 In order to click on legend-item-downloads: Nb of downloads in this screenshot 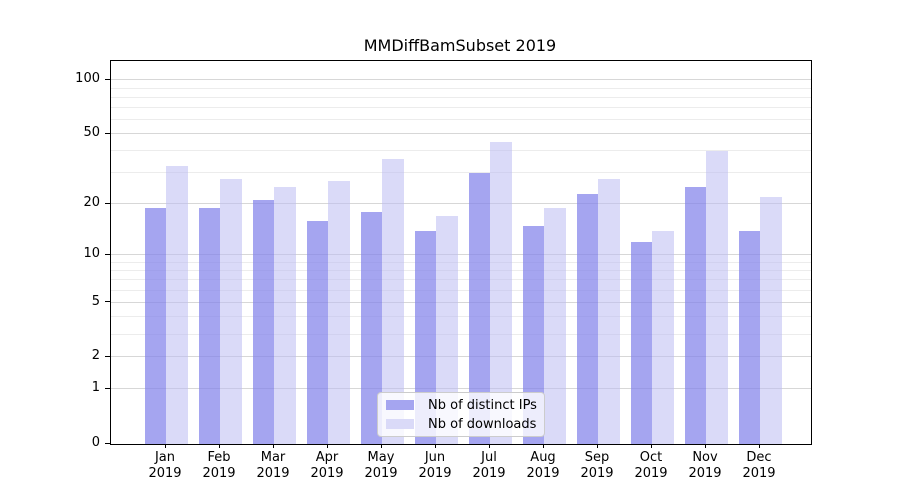, I will do `click(461, 424)`.